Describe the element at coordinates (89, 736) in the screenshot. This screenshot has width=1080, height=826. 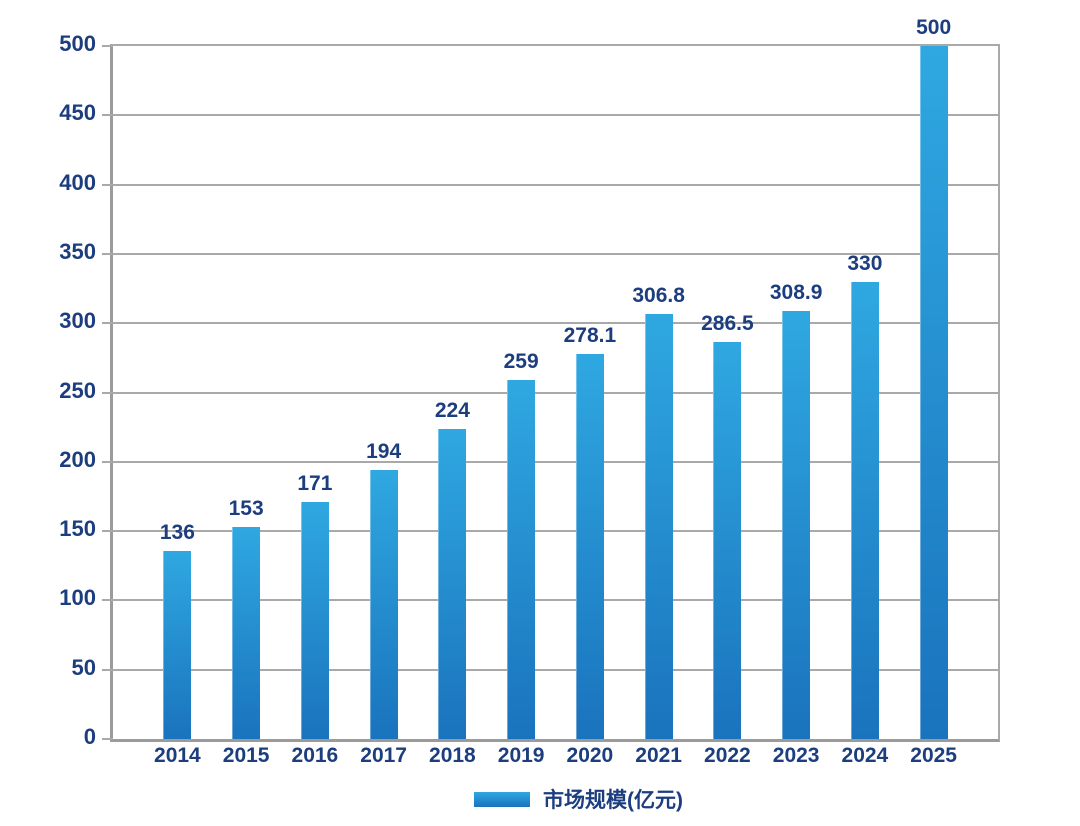
I see `y-tick-label: 0` at that location.